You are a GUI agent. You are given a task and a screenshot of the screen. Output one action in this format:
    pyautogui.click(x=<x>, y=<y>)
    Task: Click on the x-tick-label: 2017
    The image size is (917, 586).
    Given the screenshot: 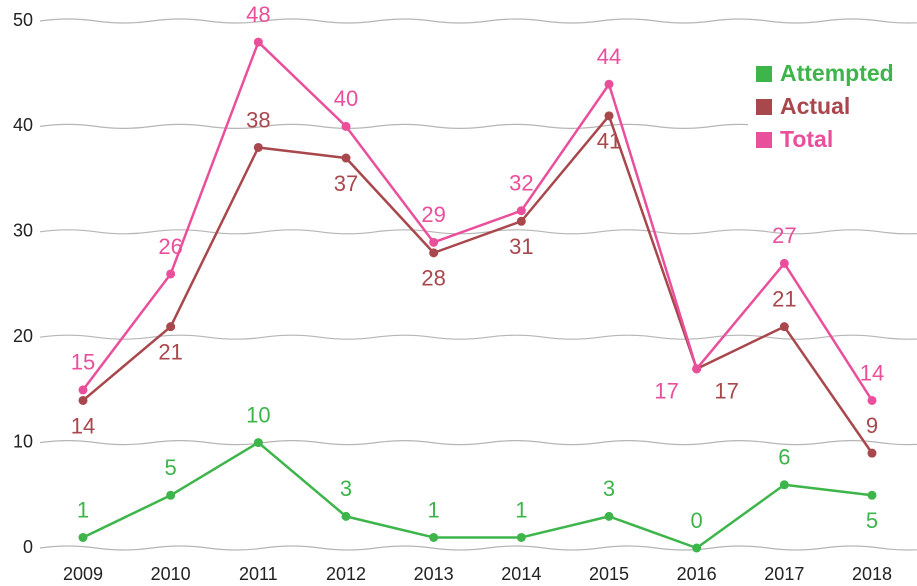 What is the action you would take?
    pyautogui.click(x=784, y=574)
    